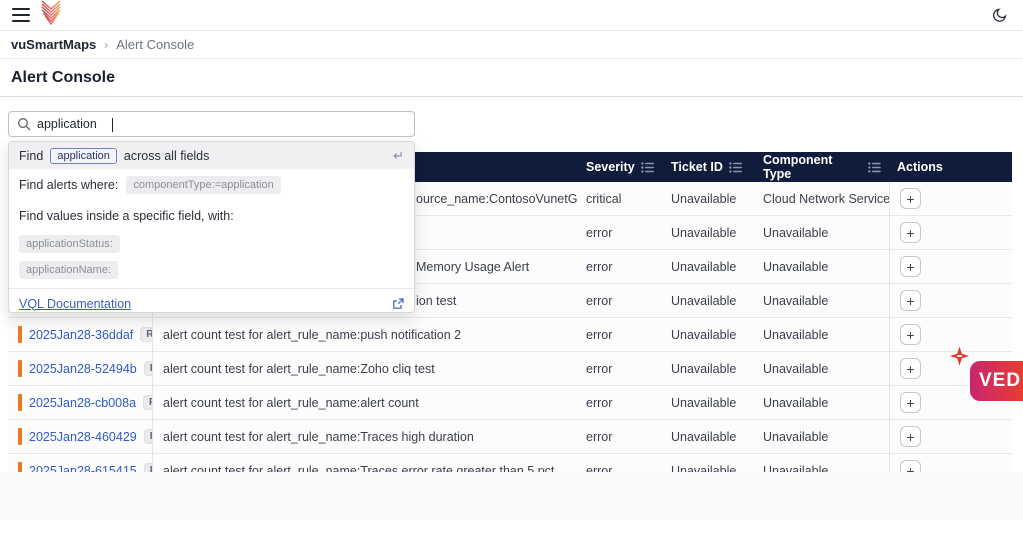  What do you see at coordinates (221, 124) in the screenshot?
I see `search-input` at bounding box center [221, 124].